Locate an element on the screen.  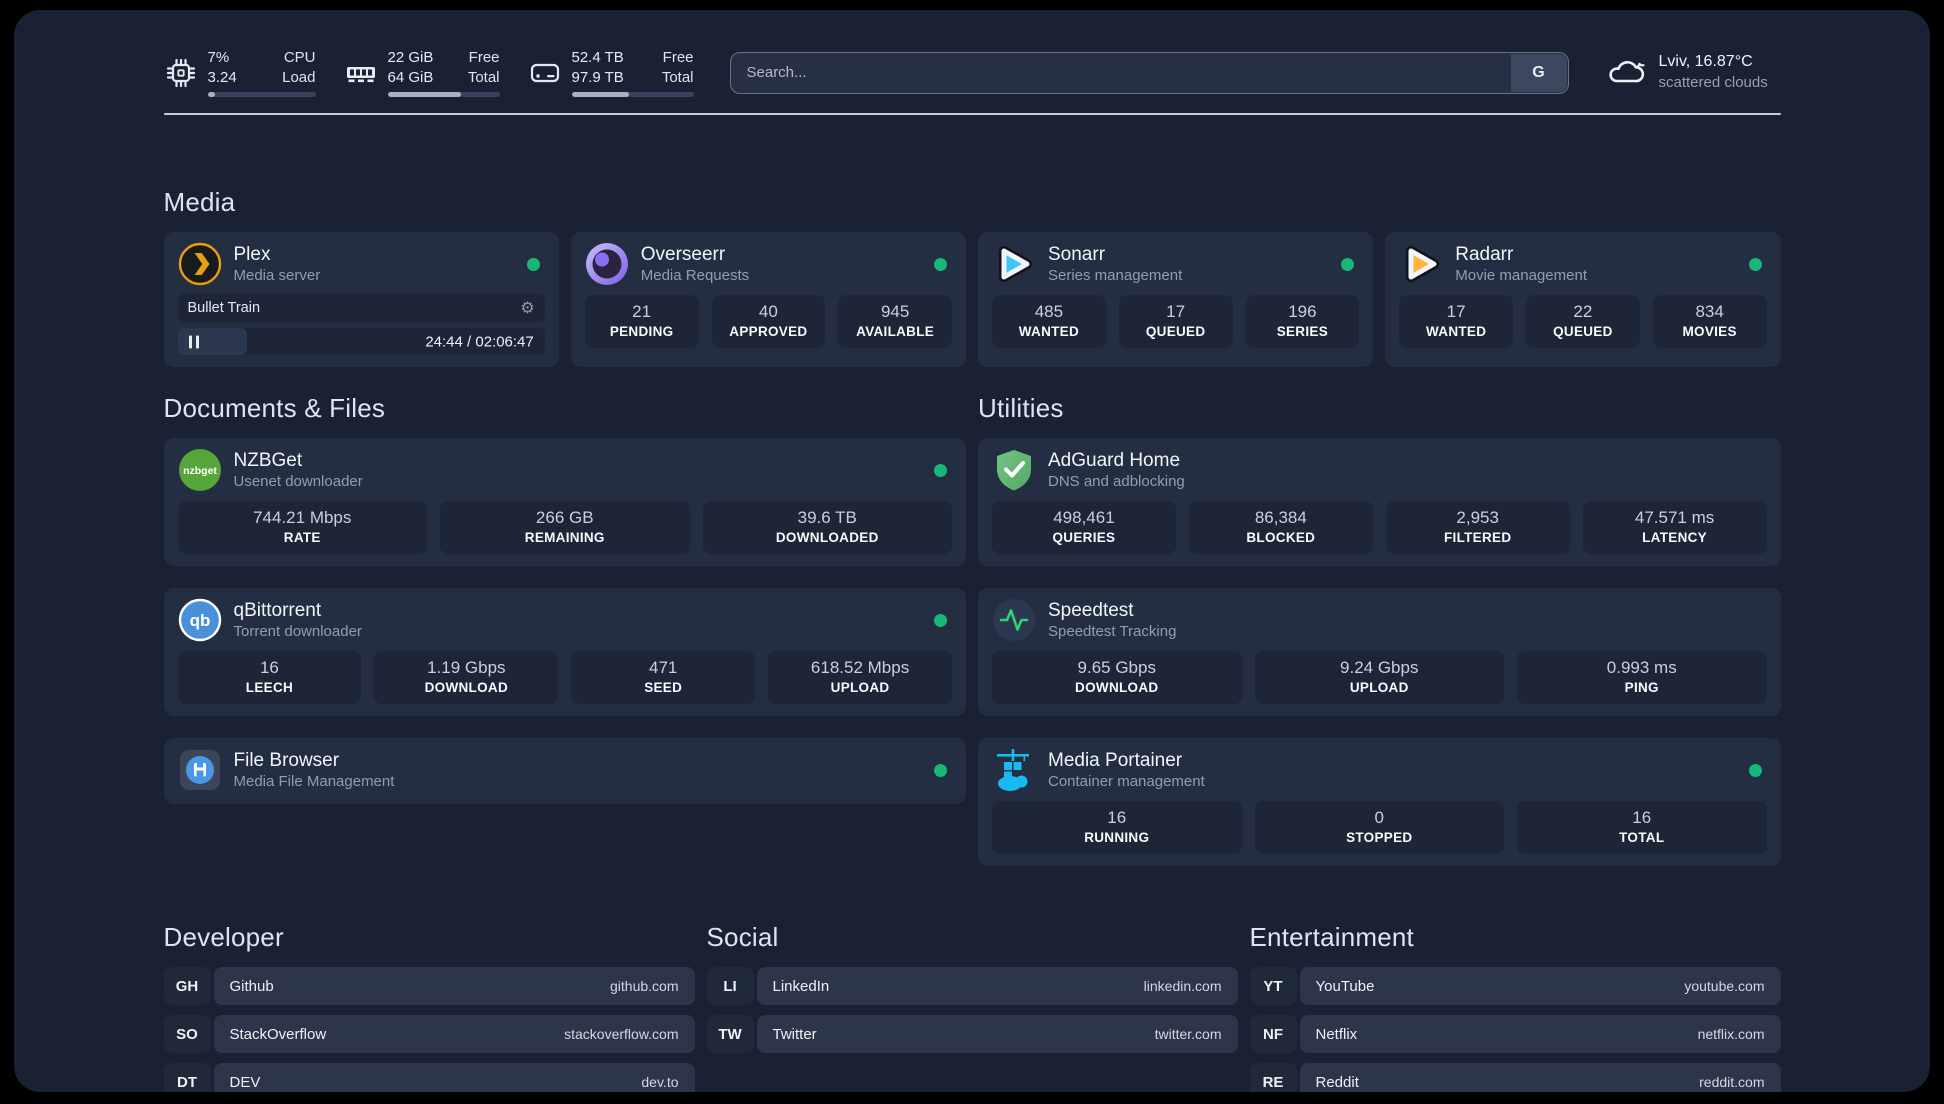
disk-total-label: Total is located at coordinates (677, 77).